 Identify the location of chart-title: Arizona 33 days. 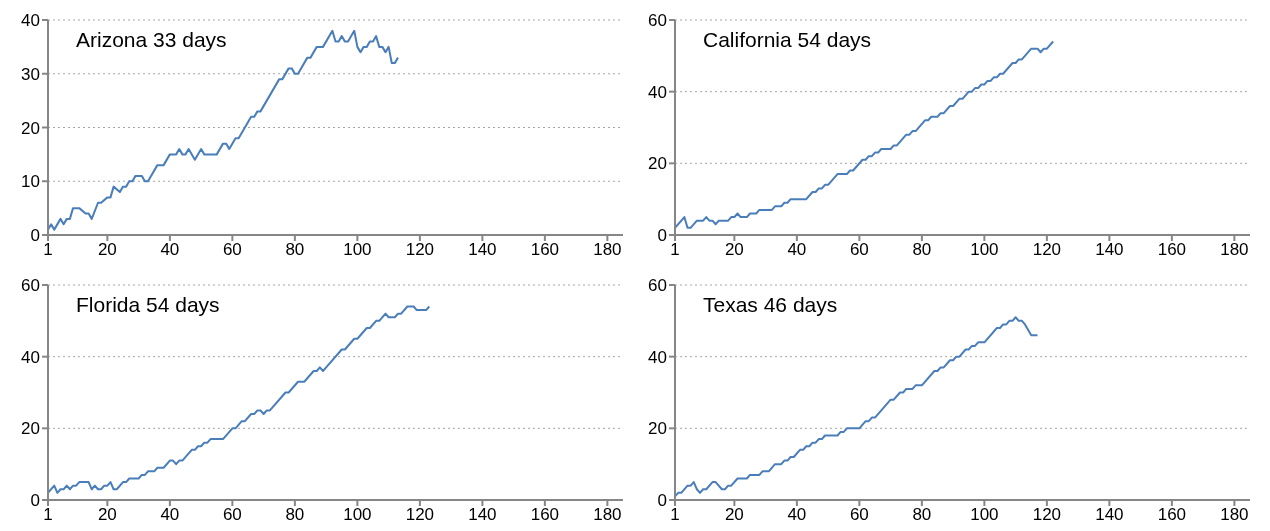
(151, 40).